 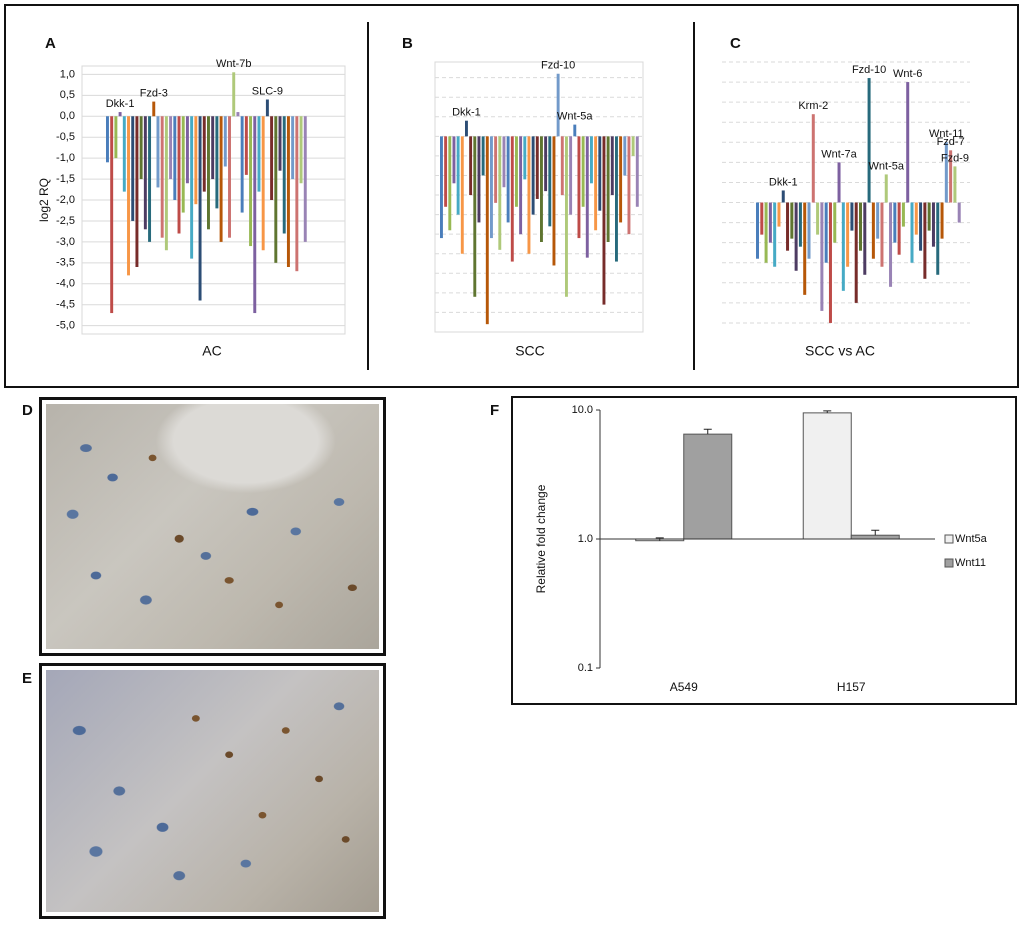 I want to click on bar-label: Krm-2, so click(x=813, y=106).